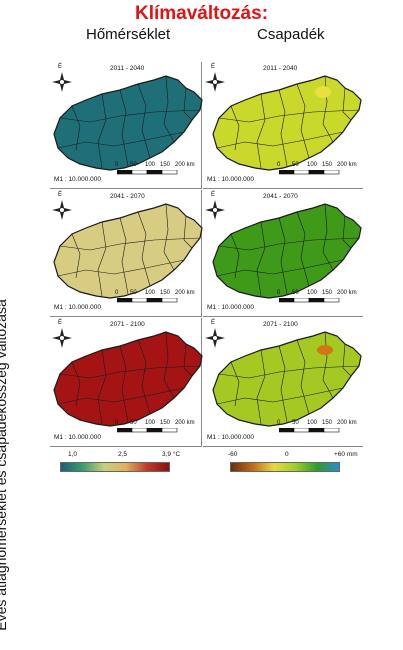 The image size is (403, 650). Describe the element at coordinates (128, 34) in the screenshot. I see `column-title-temperature: Hőmérséklet` at that location.